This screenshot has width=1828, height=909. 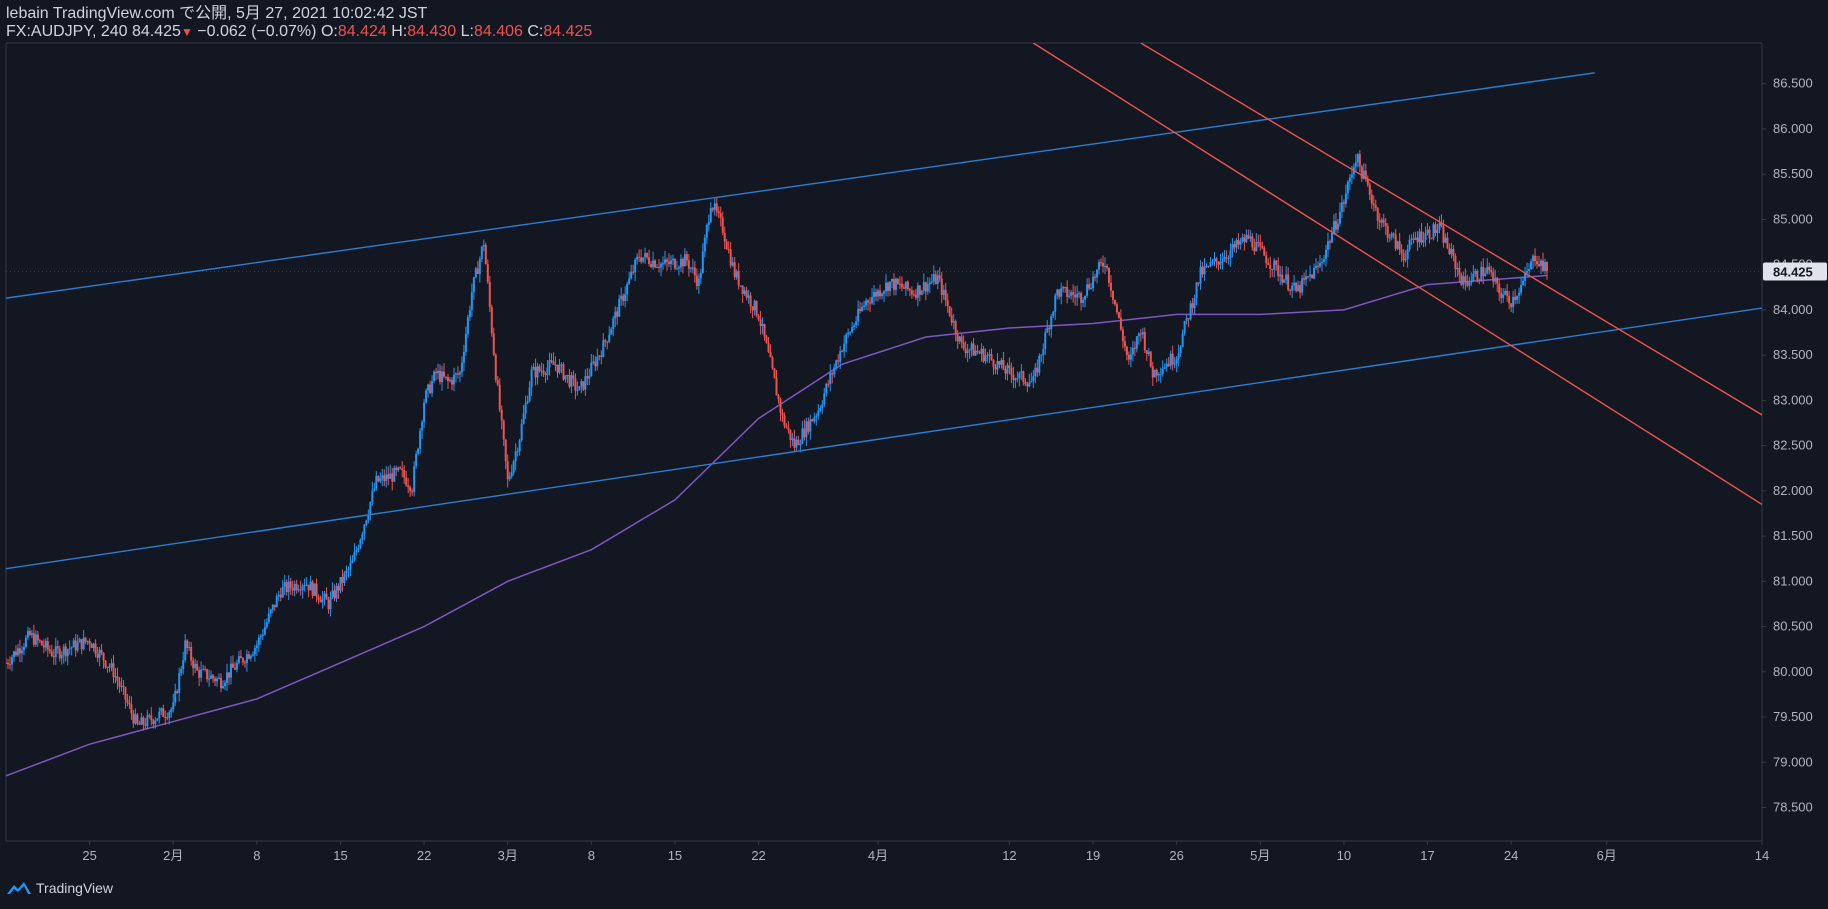 What do you see at coordinates (1009, 855) in the screenshot?
I see `x-tick-label: 12` at bounding box center [1009, 855].